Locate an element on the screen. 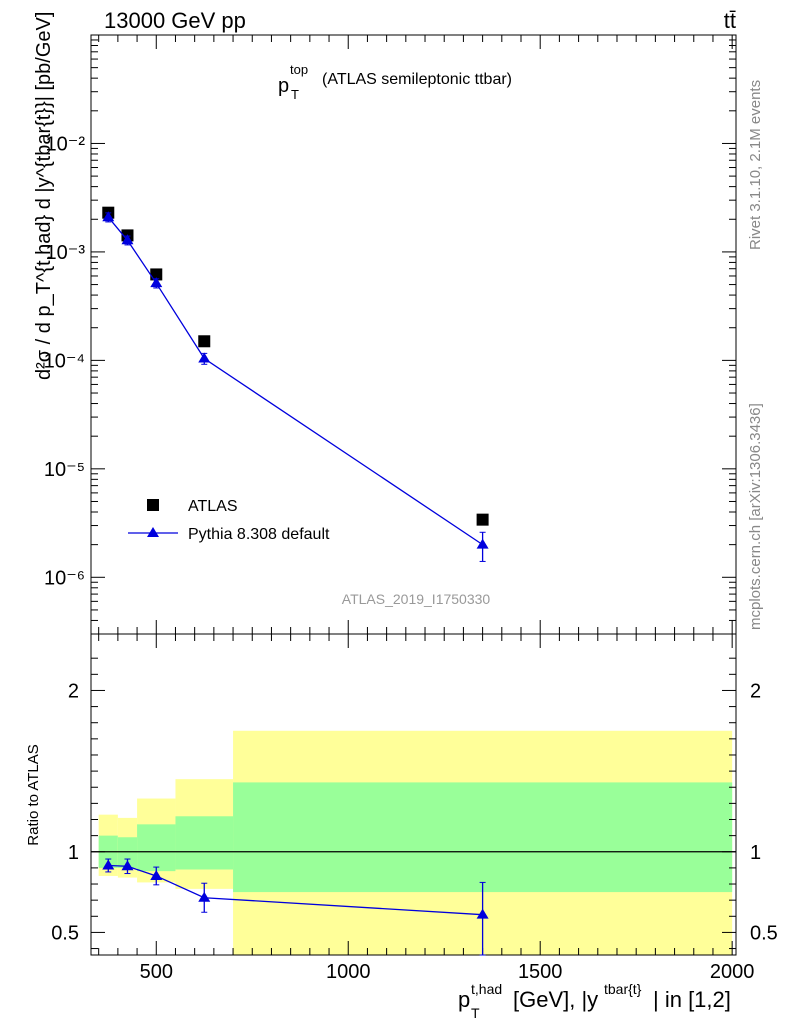  ratio-data-marks is located at coordinates (295, 907).